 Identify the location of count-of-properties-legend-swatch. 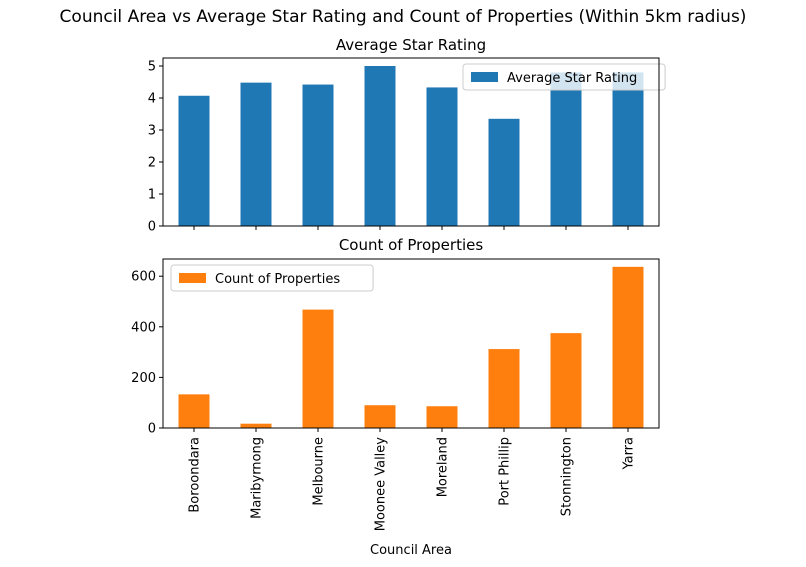
(192, 278).